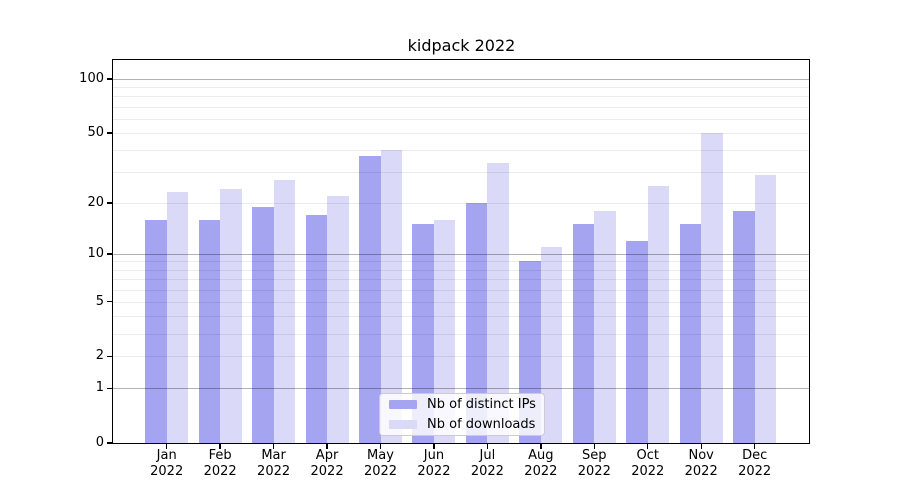  I want to click on bar-nb-of-downloads-mar-2022, so click(284, 311).